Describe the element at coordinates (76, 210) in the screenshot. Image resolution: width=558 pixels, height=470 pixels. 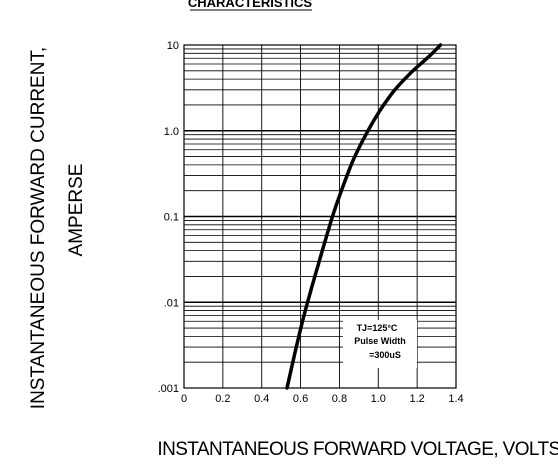
I see `y-axis-label-units: AMPERSE` at that location.